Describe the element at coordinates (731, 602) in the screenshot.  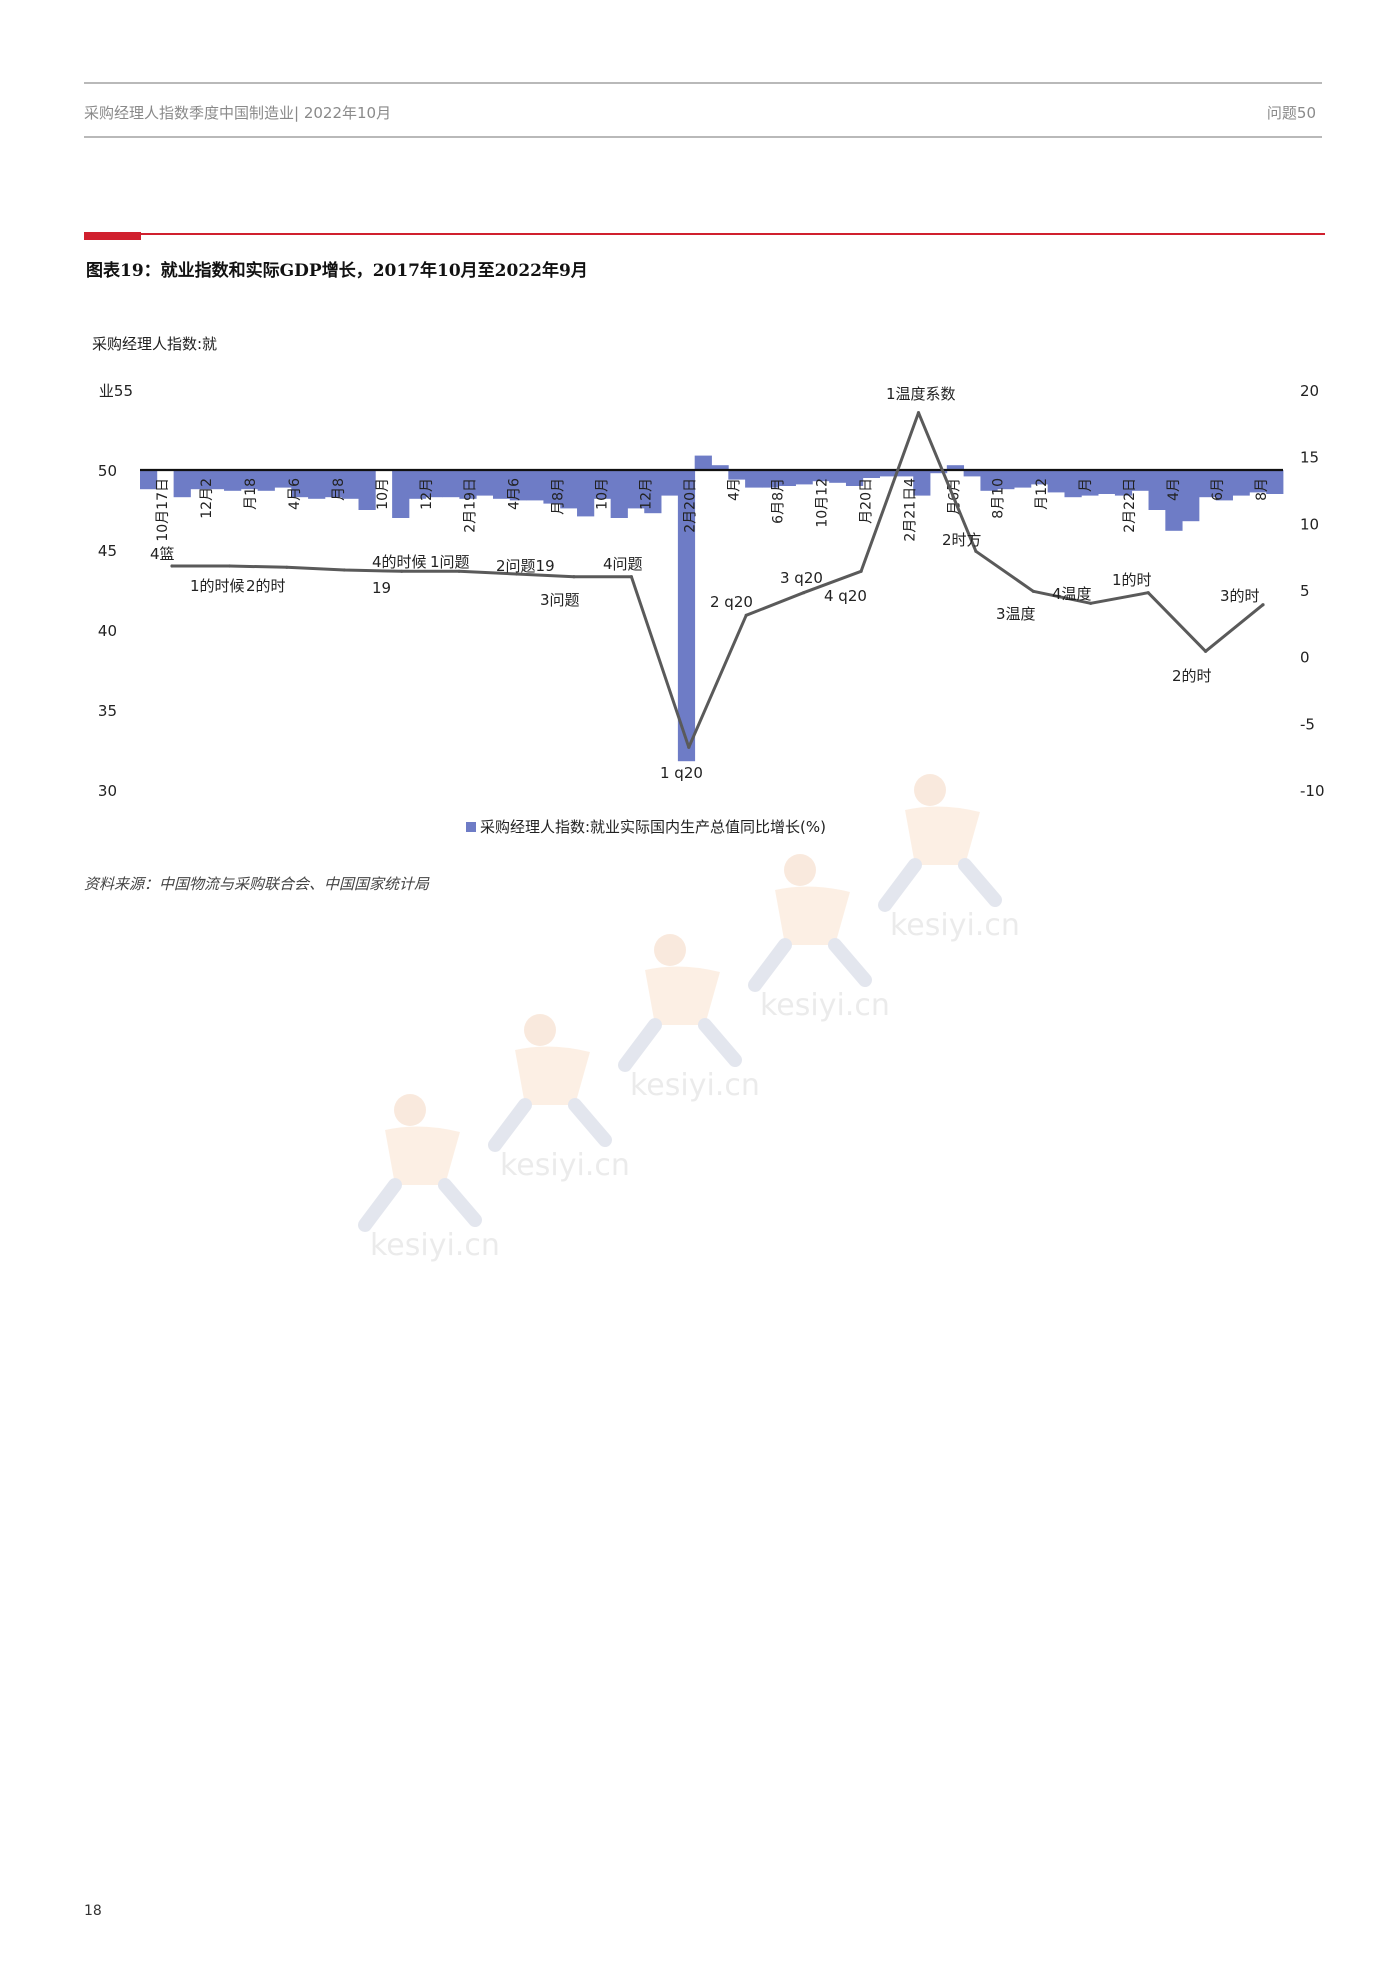
I see `gdp-data-label: 2 q20` at that location.